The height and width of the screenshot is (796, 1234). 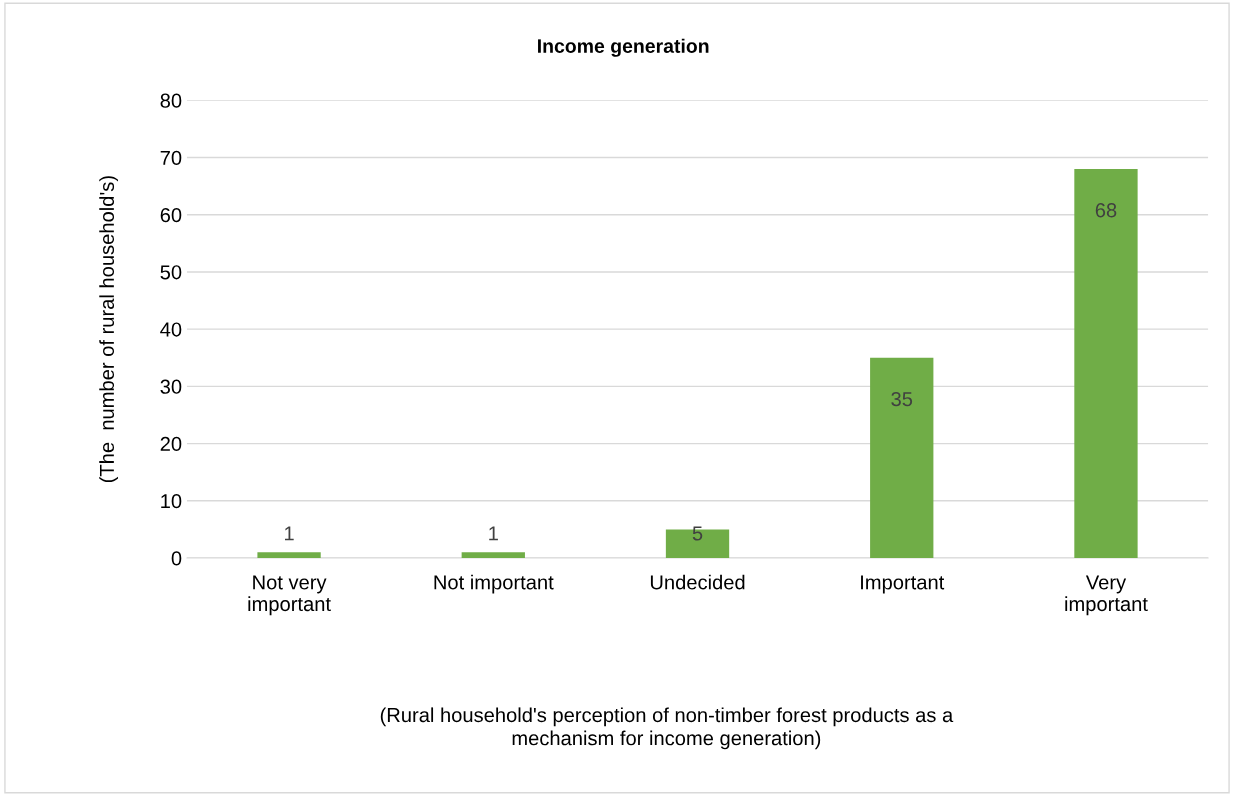 I want to click on x-tick-label: Not very important, so click(x=289, y=595).